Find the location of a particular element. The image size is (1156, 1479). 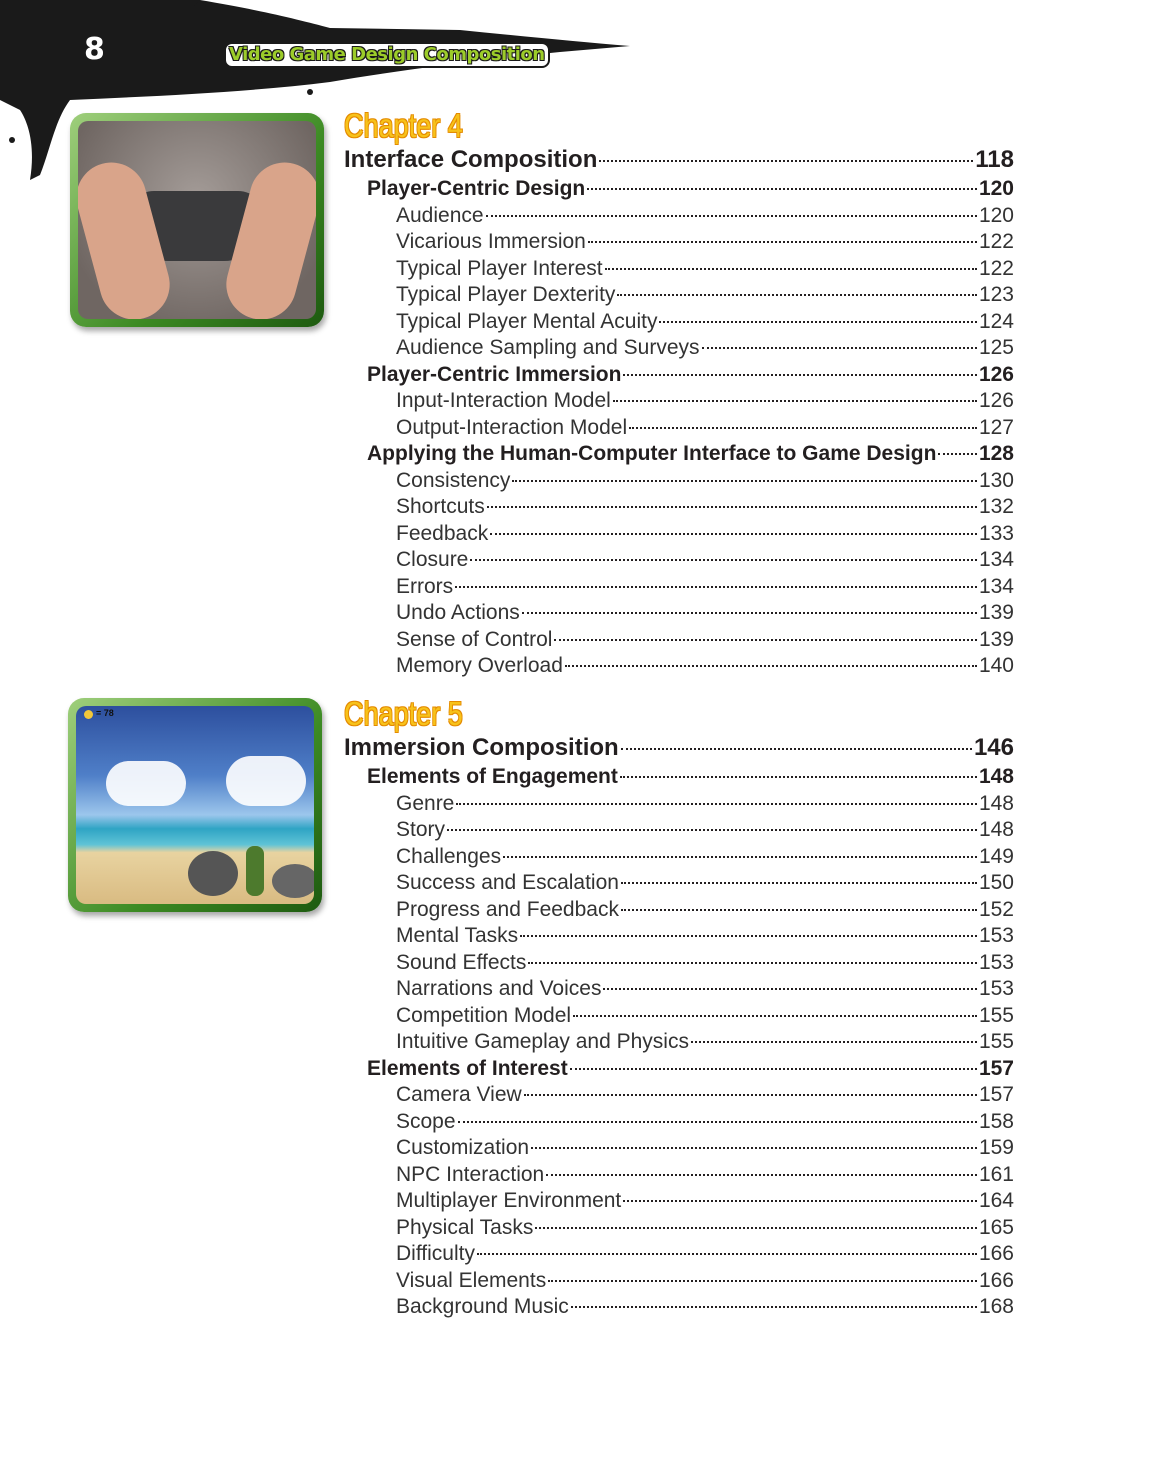

toc-subsection-entry: Narrations and Voices 153 is located at coordinates (679, 989).